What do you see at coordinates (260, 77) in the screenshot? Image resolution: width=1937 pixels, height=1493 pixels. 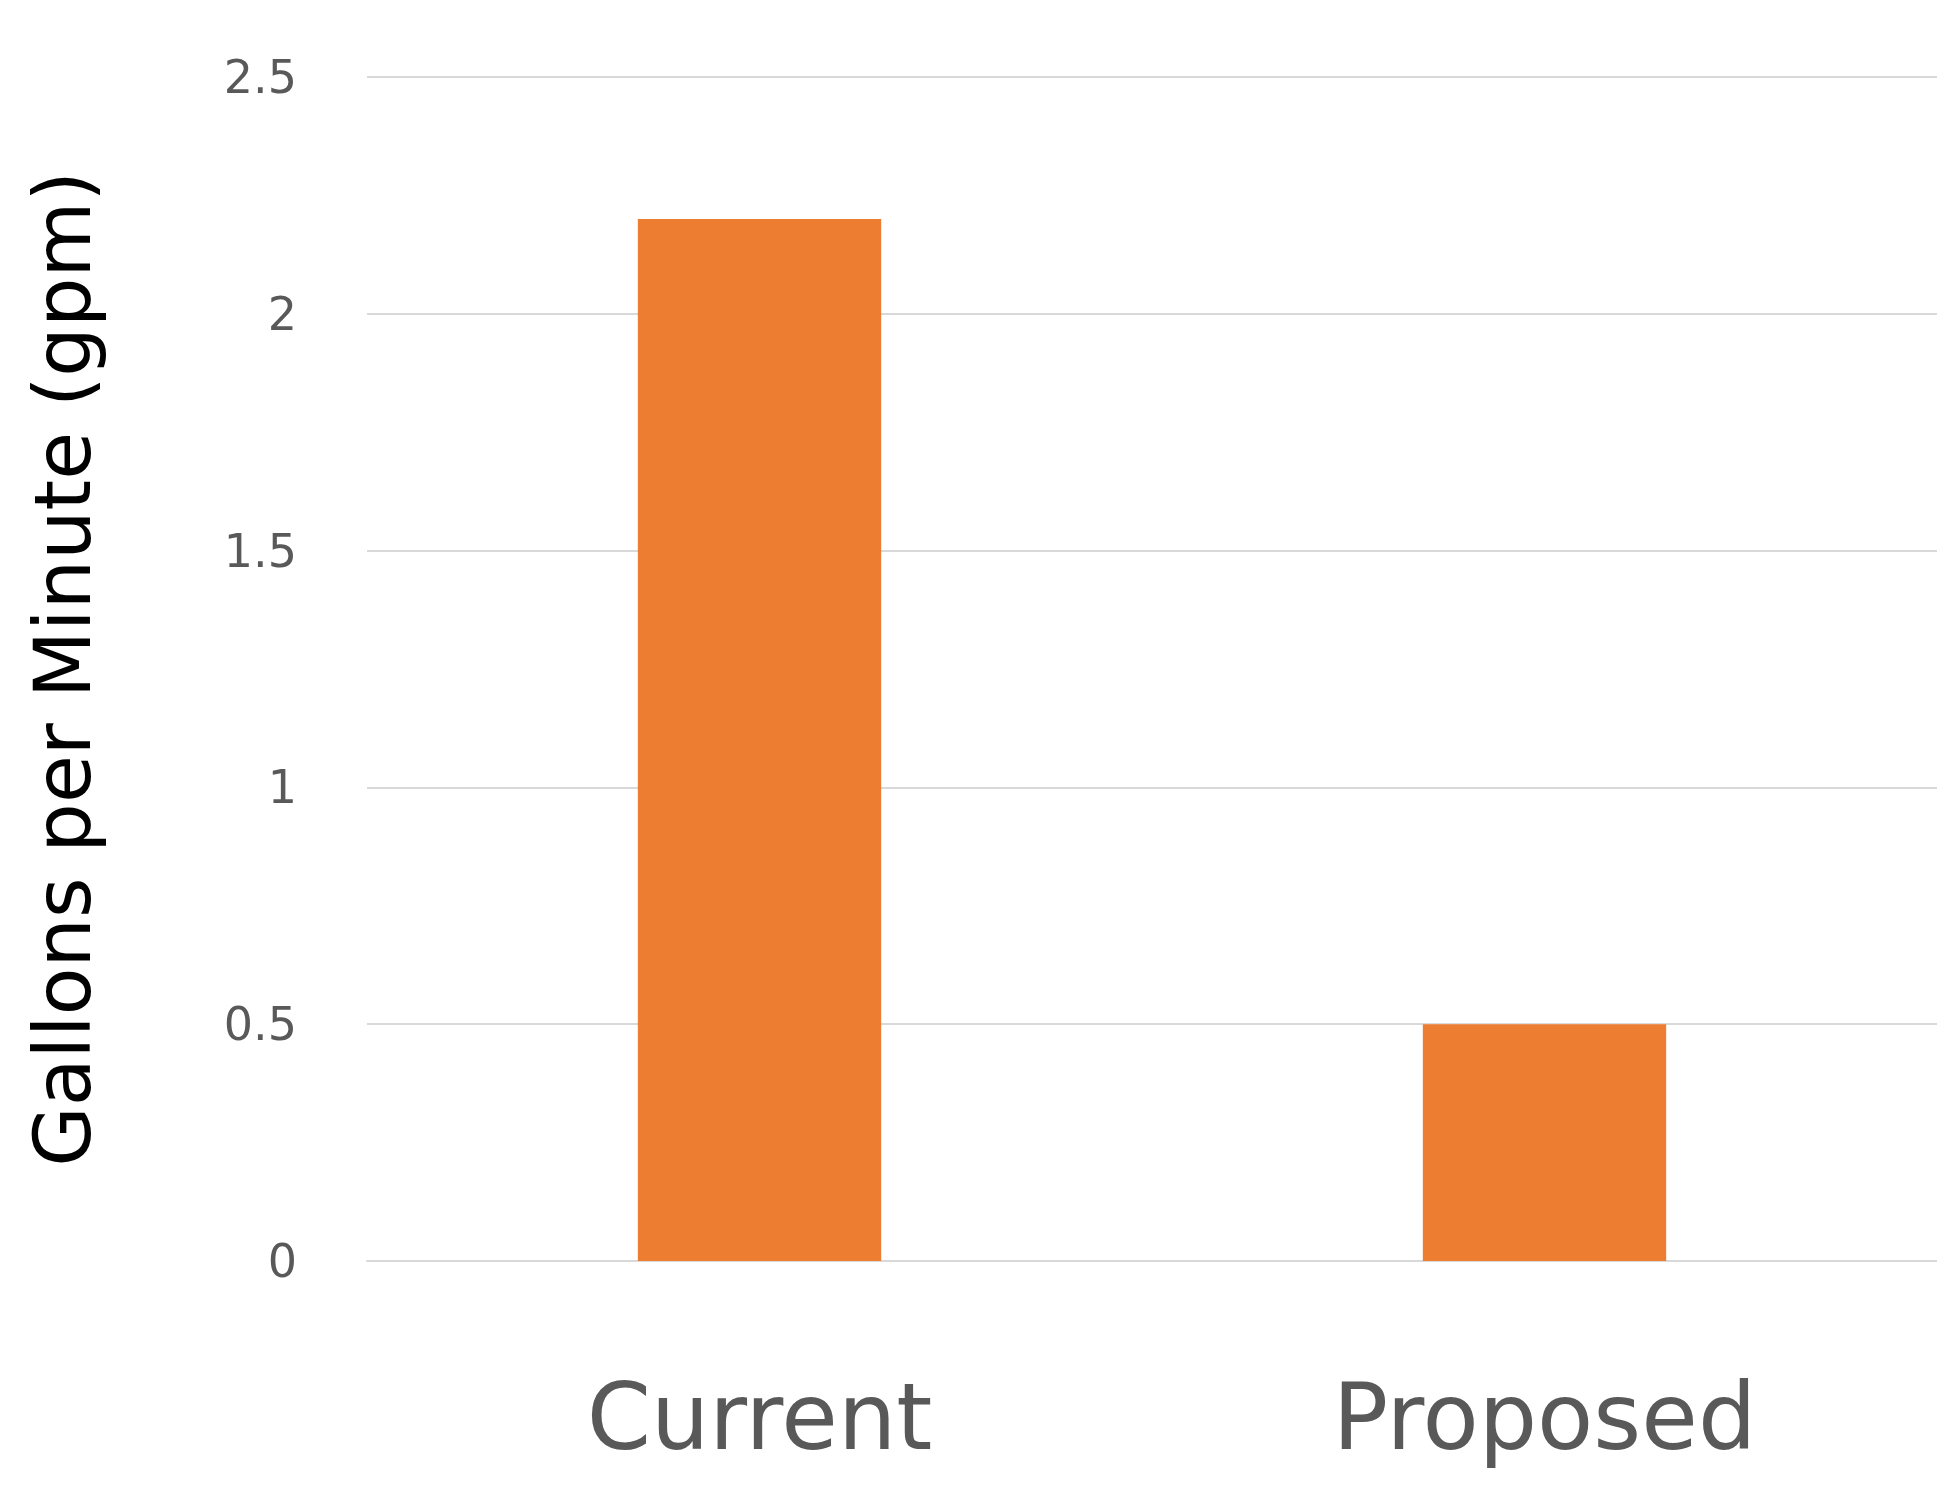 I see `y-tick-label: 2.5` at bounding box center [260, 77].